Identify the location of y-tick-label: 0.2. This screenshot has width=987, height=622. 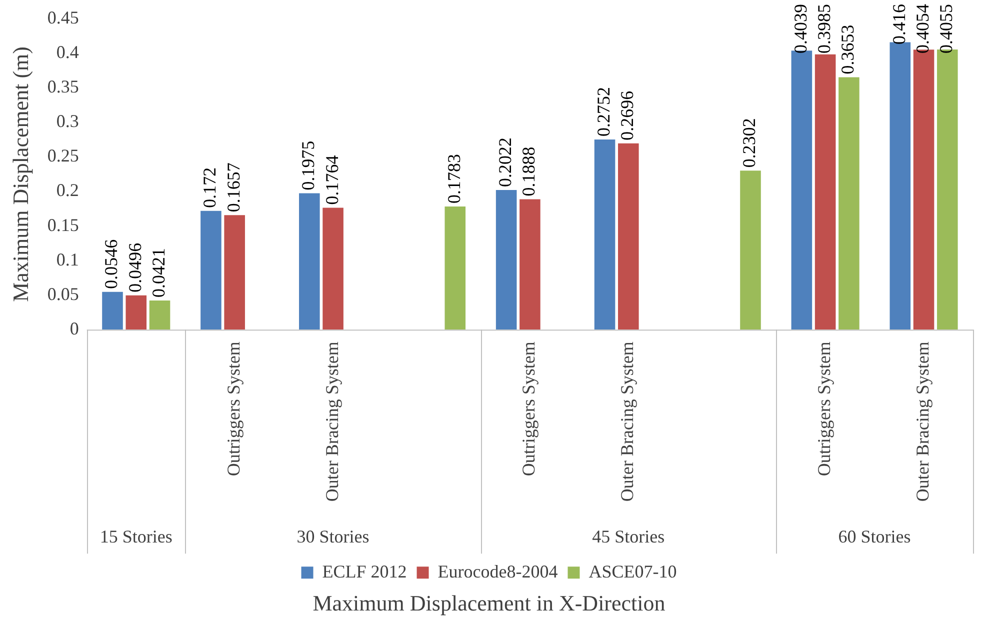
(67, 190).